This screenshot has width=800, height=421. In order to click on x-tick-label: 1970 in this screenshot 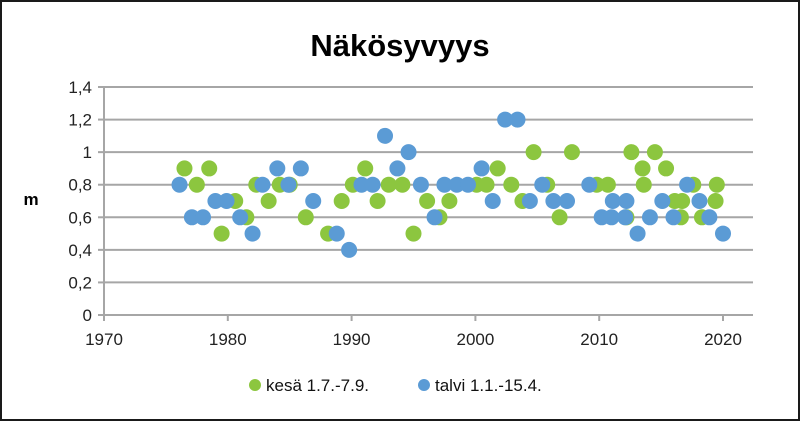, I will do `click(104, 339)`.